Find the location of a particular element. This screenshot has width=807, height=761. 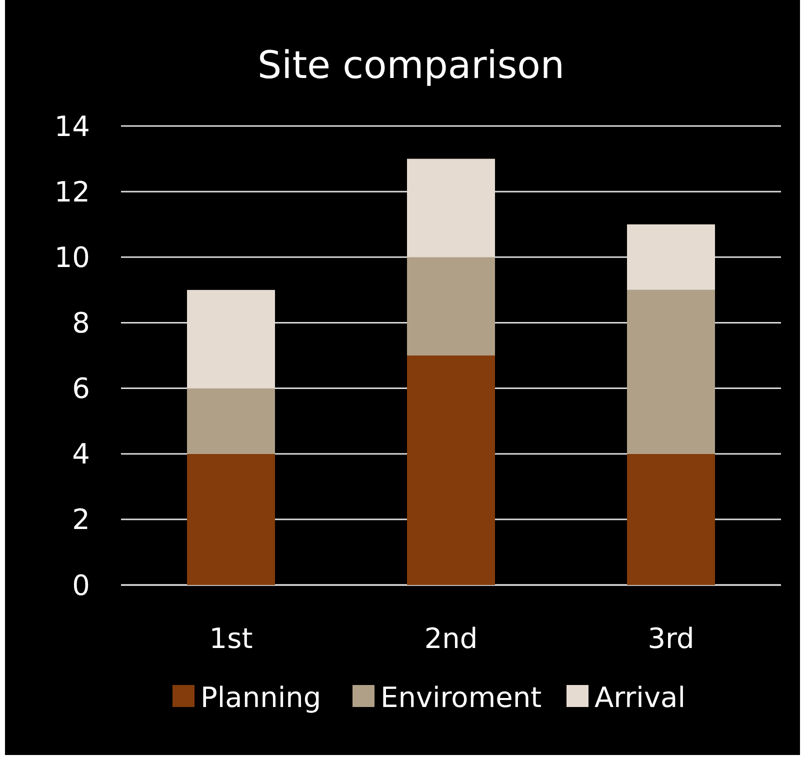

y-tick-label: 2 is located at coordinates (81, 519).